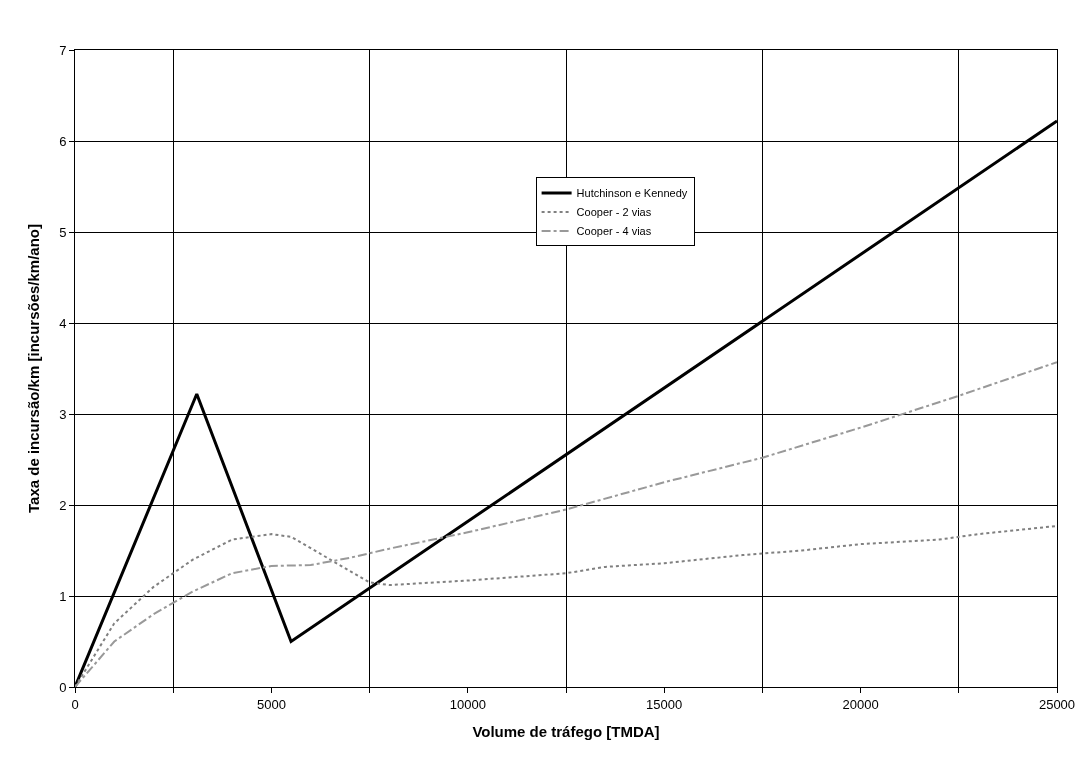 The image size is (1087, 767). What do you see at coordinates (34, 368) in the screenshot?
I see `y-axis-title: Taxa de incursão/km [incursões/km/ano]` at bounding box center [34, 368].